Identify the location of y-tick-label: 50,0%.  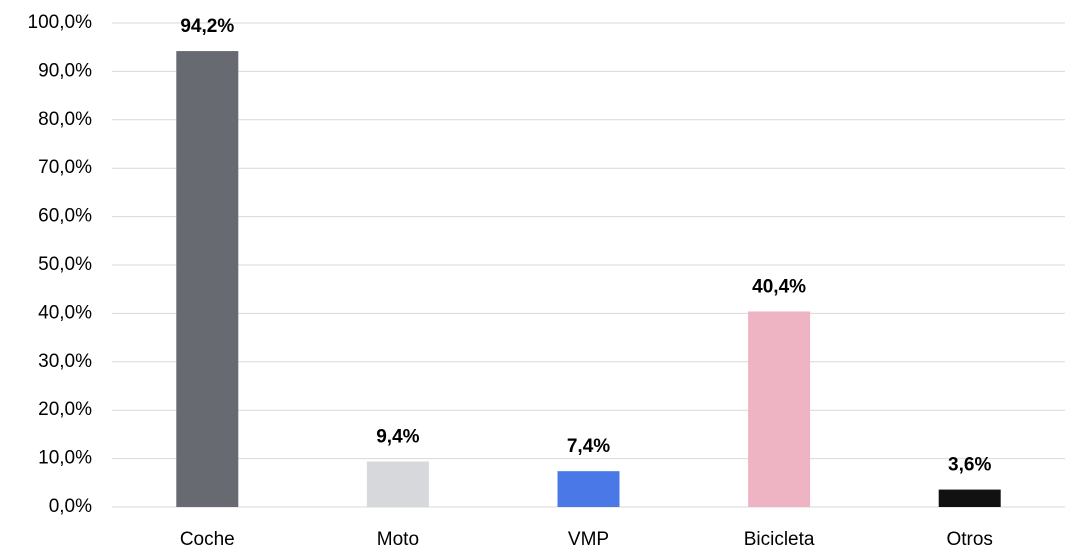
(65, 264).